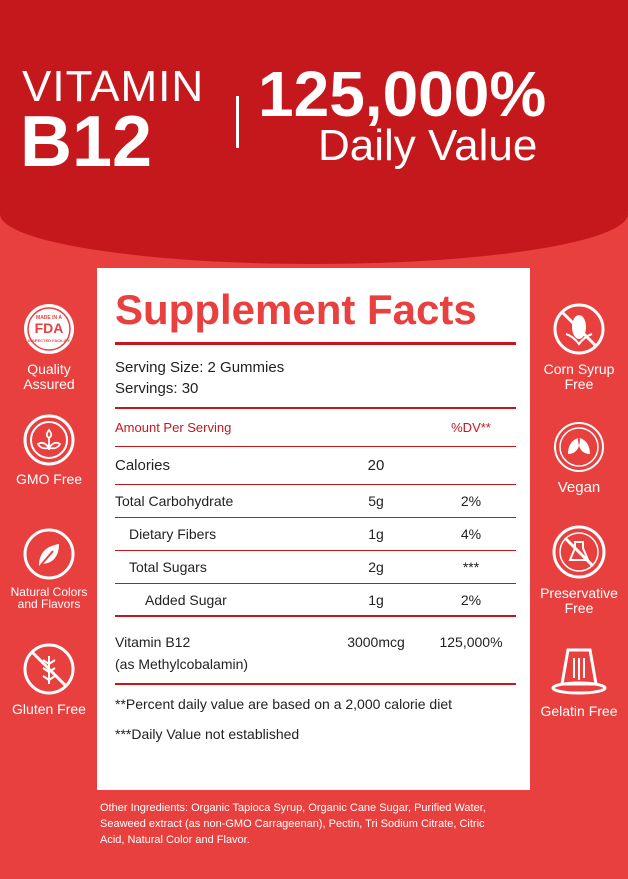  Describe the element at coordinates (157, 388) in the screenshot. I see `servings: Servings: 30` at that location.